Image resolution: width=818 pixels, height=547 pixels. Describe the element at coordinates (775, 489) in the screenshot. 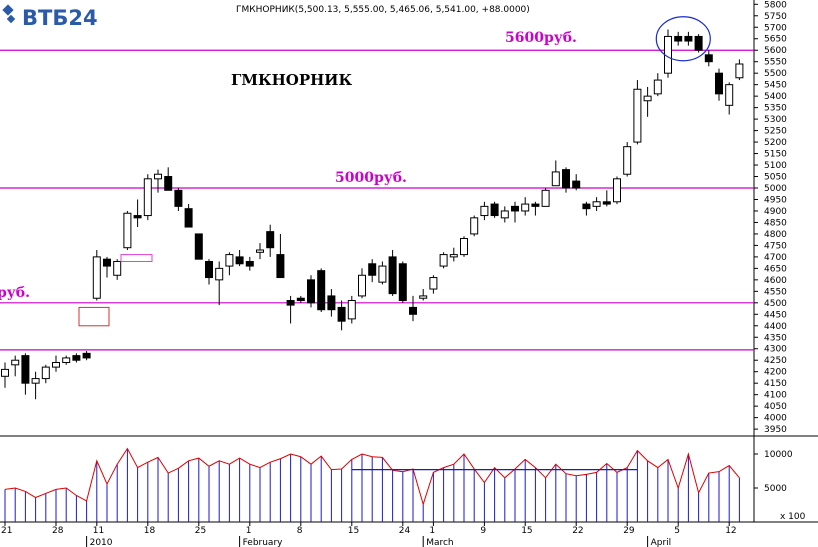

I see `volume-tick-label: 5000` at that location.